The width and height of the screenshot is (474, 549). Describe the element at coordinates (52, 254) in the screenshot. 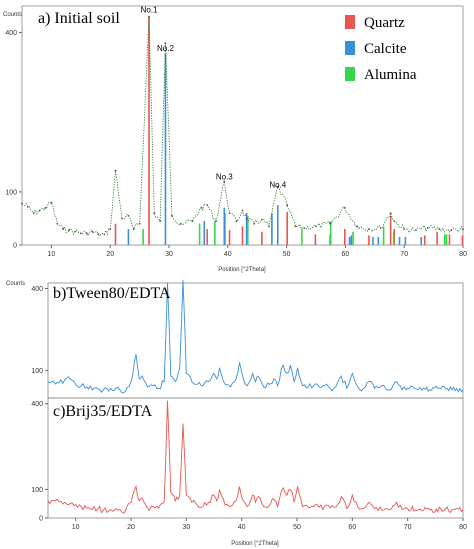

I see `x-tick-label: 10` at that location.